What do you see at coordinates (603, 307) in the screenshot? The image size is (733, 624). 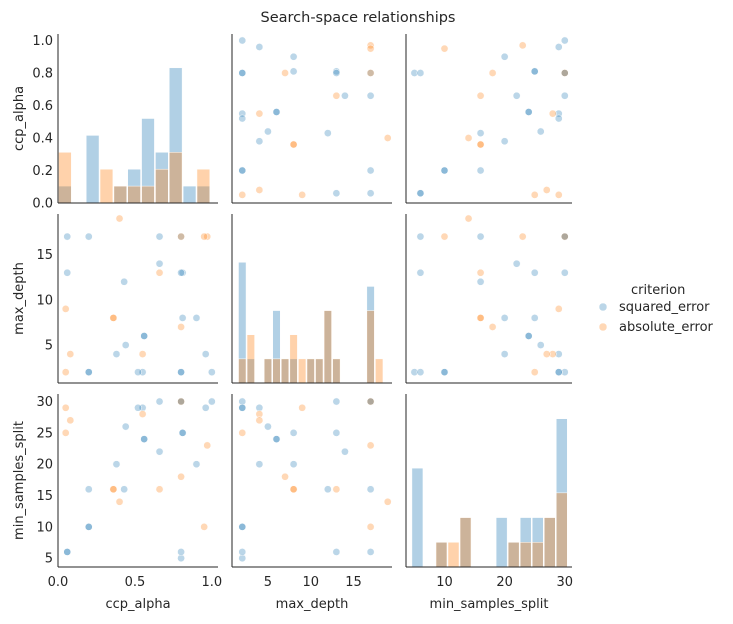 I see `legend-marker-squared_error` at bounding box center [603, 307].